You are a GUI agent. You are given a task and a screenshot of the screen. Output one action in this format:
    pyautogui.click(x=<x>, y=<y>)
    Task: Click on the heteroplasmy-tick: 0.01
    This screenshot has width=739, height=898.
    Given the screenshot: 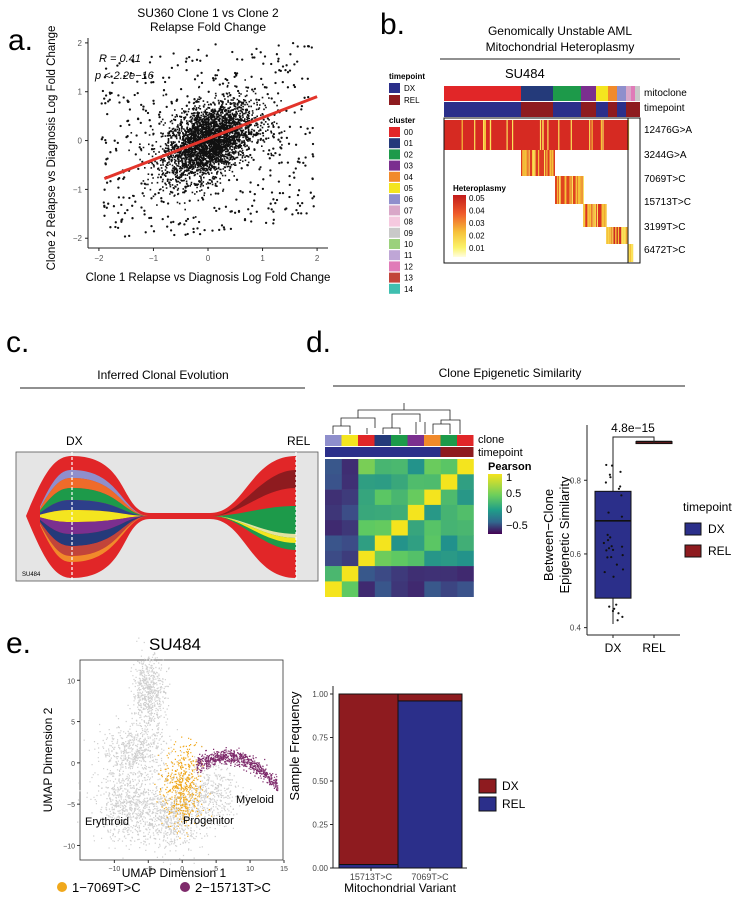 What is the action you would take?
    pyautogui.click(x=477, y=248)
    